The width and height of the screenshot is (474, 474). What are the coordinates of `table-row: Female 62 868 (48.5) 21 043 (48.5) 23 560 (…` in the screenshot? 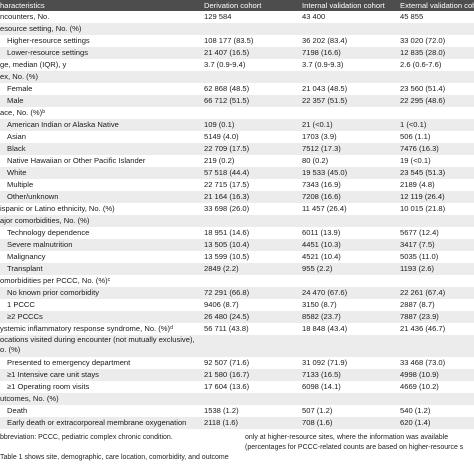 It's located at (237, 89).